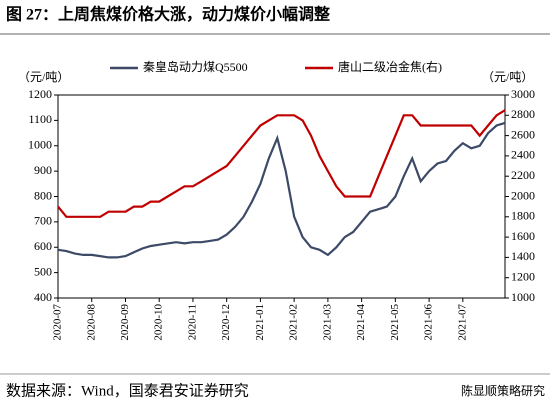  Describe the element at coordinates (361, 322) in the screenshot. I see `x-tick-label: 2021-04` at that location.